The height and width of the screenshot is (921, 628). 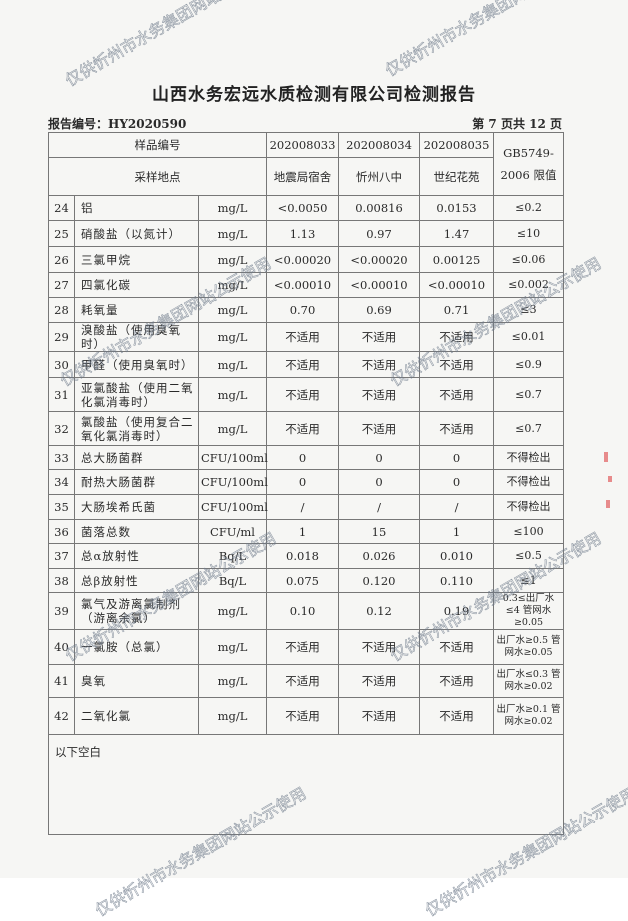 I want to click on table-row: 27 四氯化碳 mg/L <0.00010 <0.00010 <0.00010 ≤0.002, so click(x=306, y=285).